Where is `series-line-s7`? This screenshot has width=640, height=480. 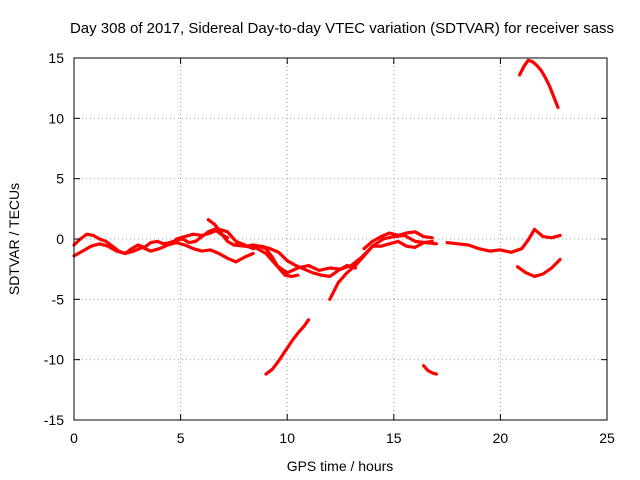
series-line-s7 is located at coordinates (398, 240).